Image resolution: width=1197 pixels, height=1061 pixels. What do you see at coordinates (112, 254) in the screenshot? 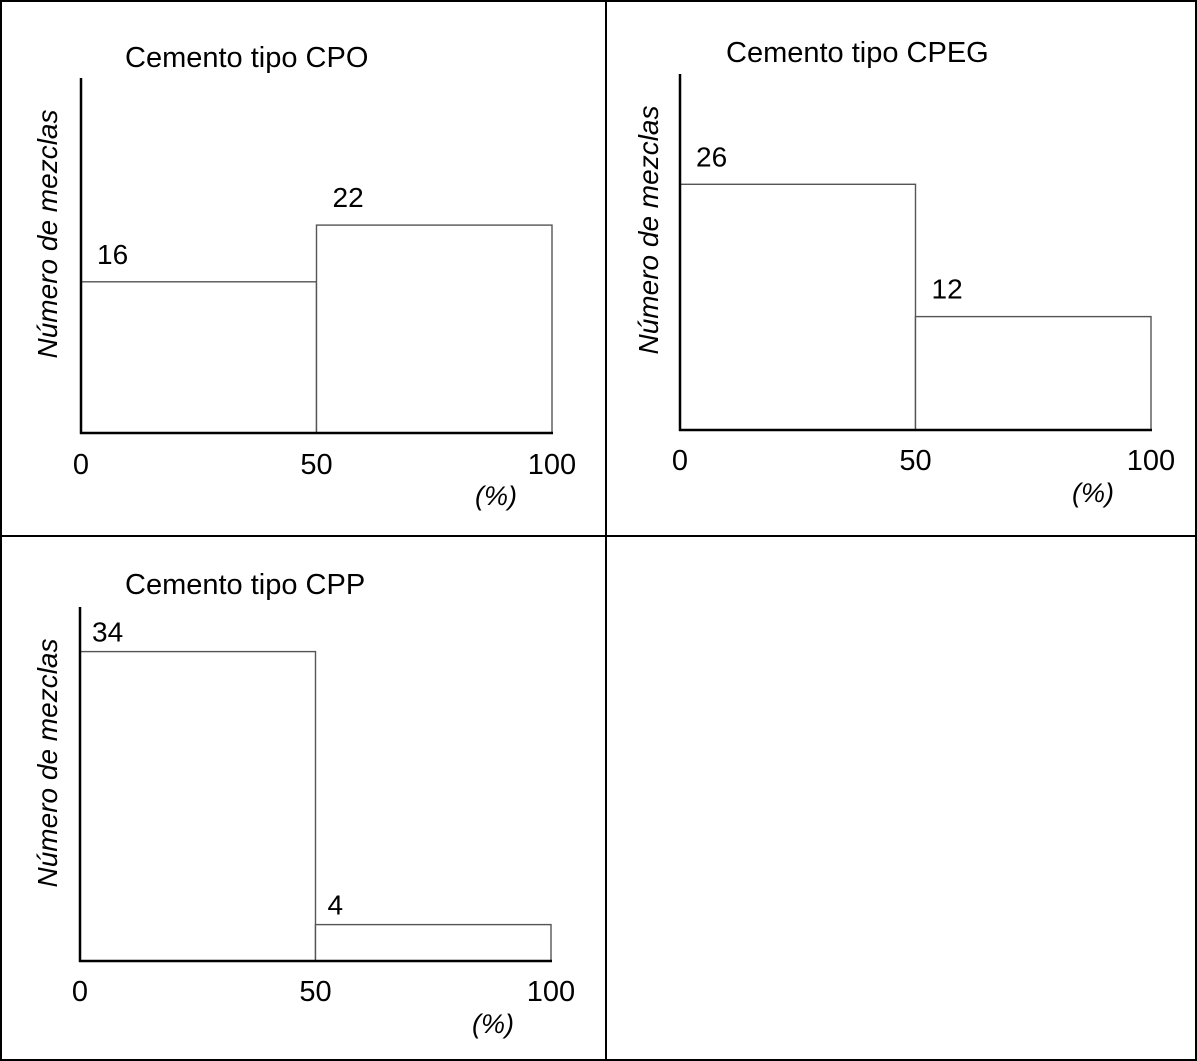
I see `data-label-1: 16` at bounding box center [112, 254].